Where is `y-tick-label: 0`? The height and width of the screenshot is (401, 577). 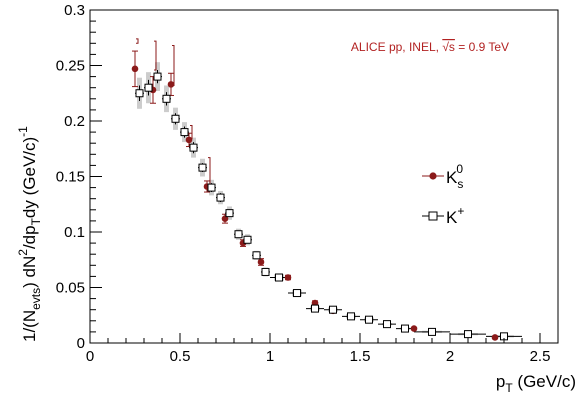
y-tick-label: 0 is located at coordinates (81, 343).